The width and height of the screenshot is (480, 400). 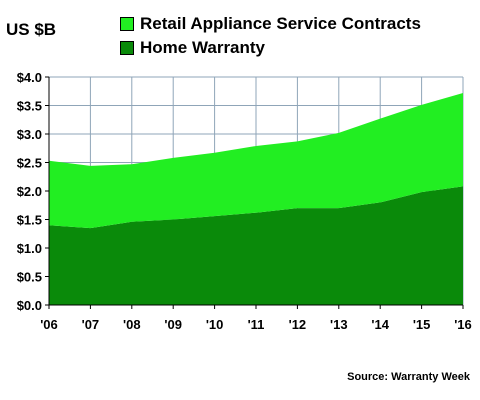 What do you see at coordinates (31, 29) in the screenshot?
I see `y-unit-label: US $B` at bounding box center [31, 29].